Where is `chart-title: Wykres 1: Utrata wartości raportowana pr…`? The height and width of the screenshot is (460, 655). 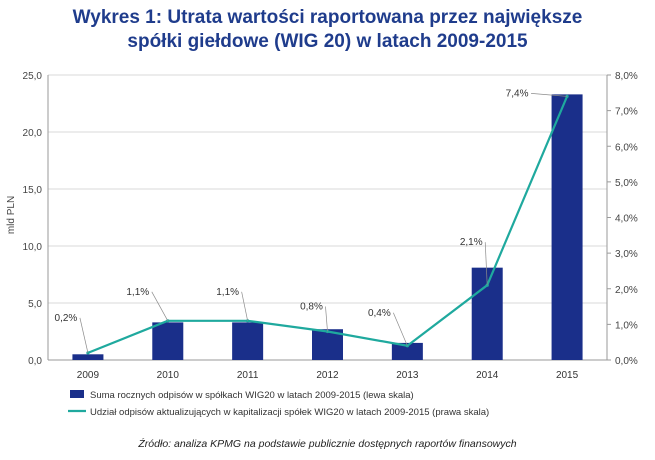 chart-title: Wykres 1: Utrata wartości raportowana pr… is located at coordinates (327, 30).